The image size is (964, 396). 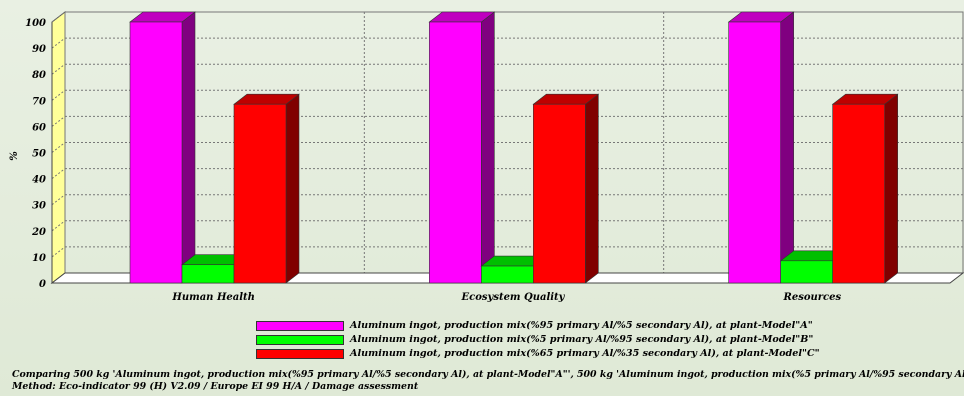 What do you see at coordinates (39, 101) in the screenshot?
I see `y-tick-label: 70` at bounding box center [39, 101].